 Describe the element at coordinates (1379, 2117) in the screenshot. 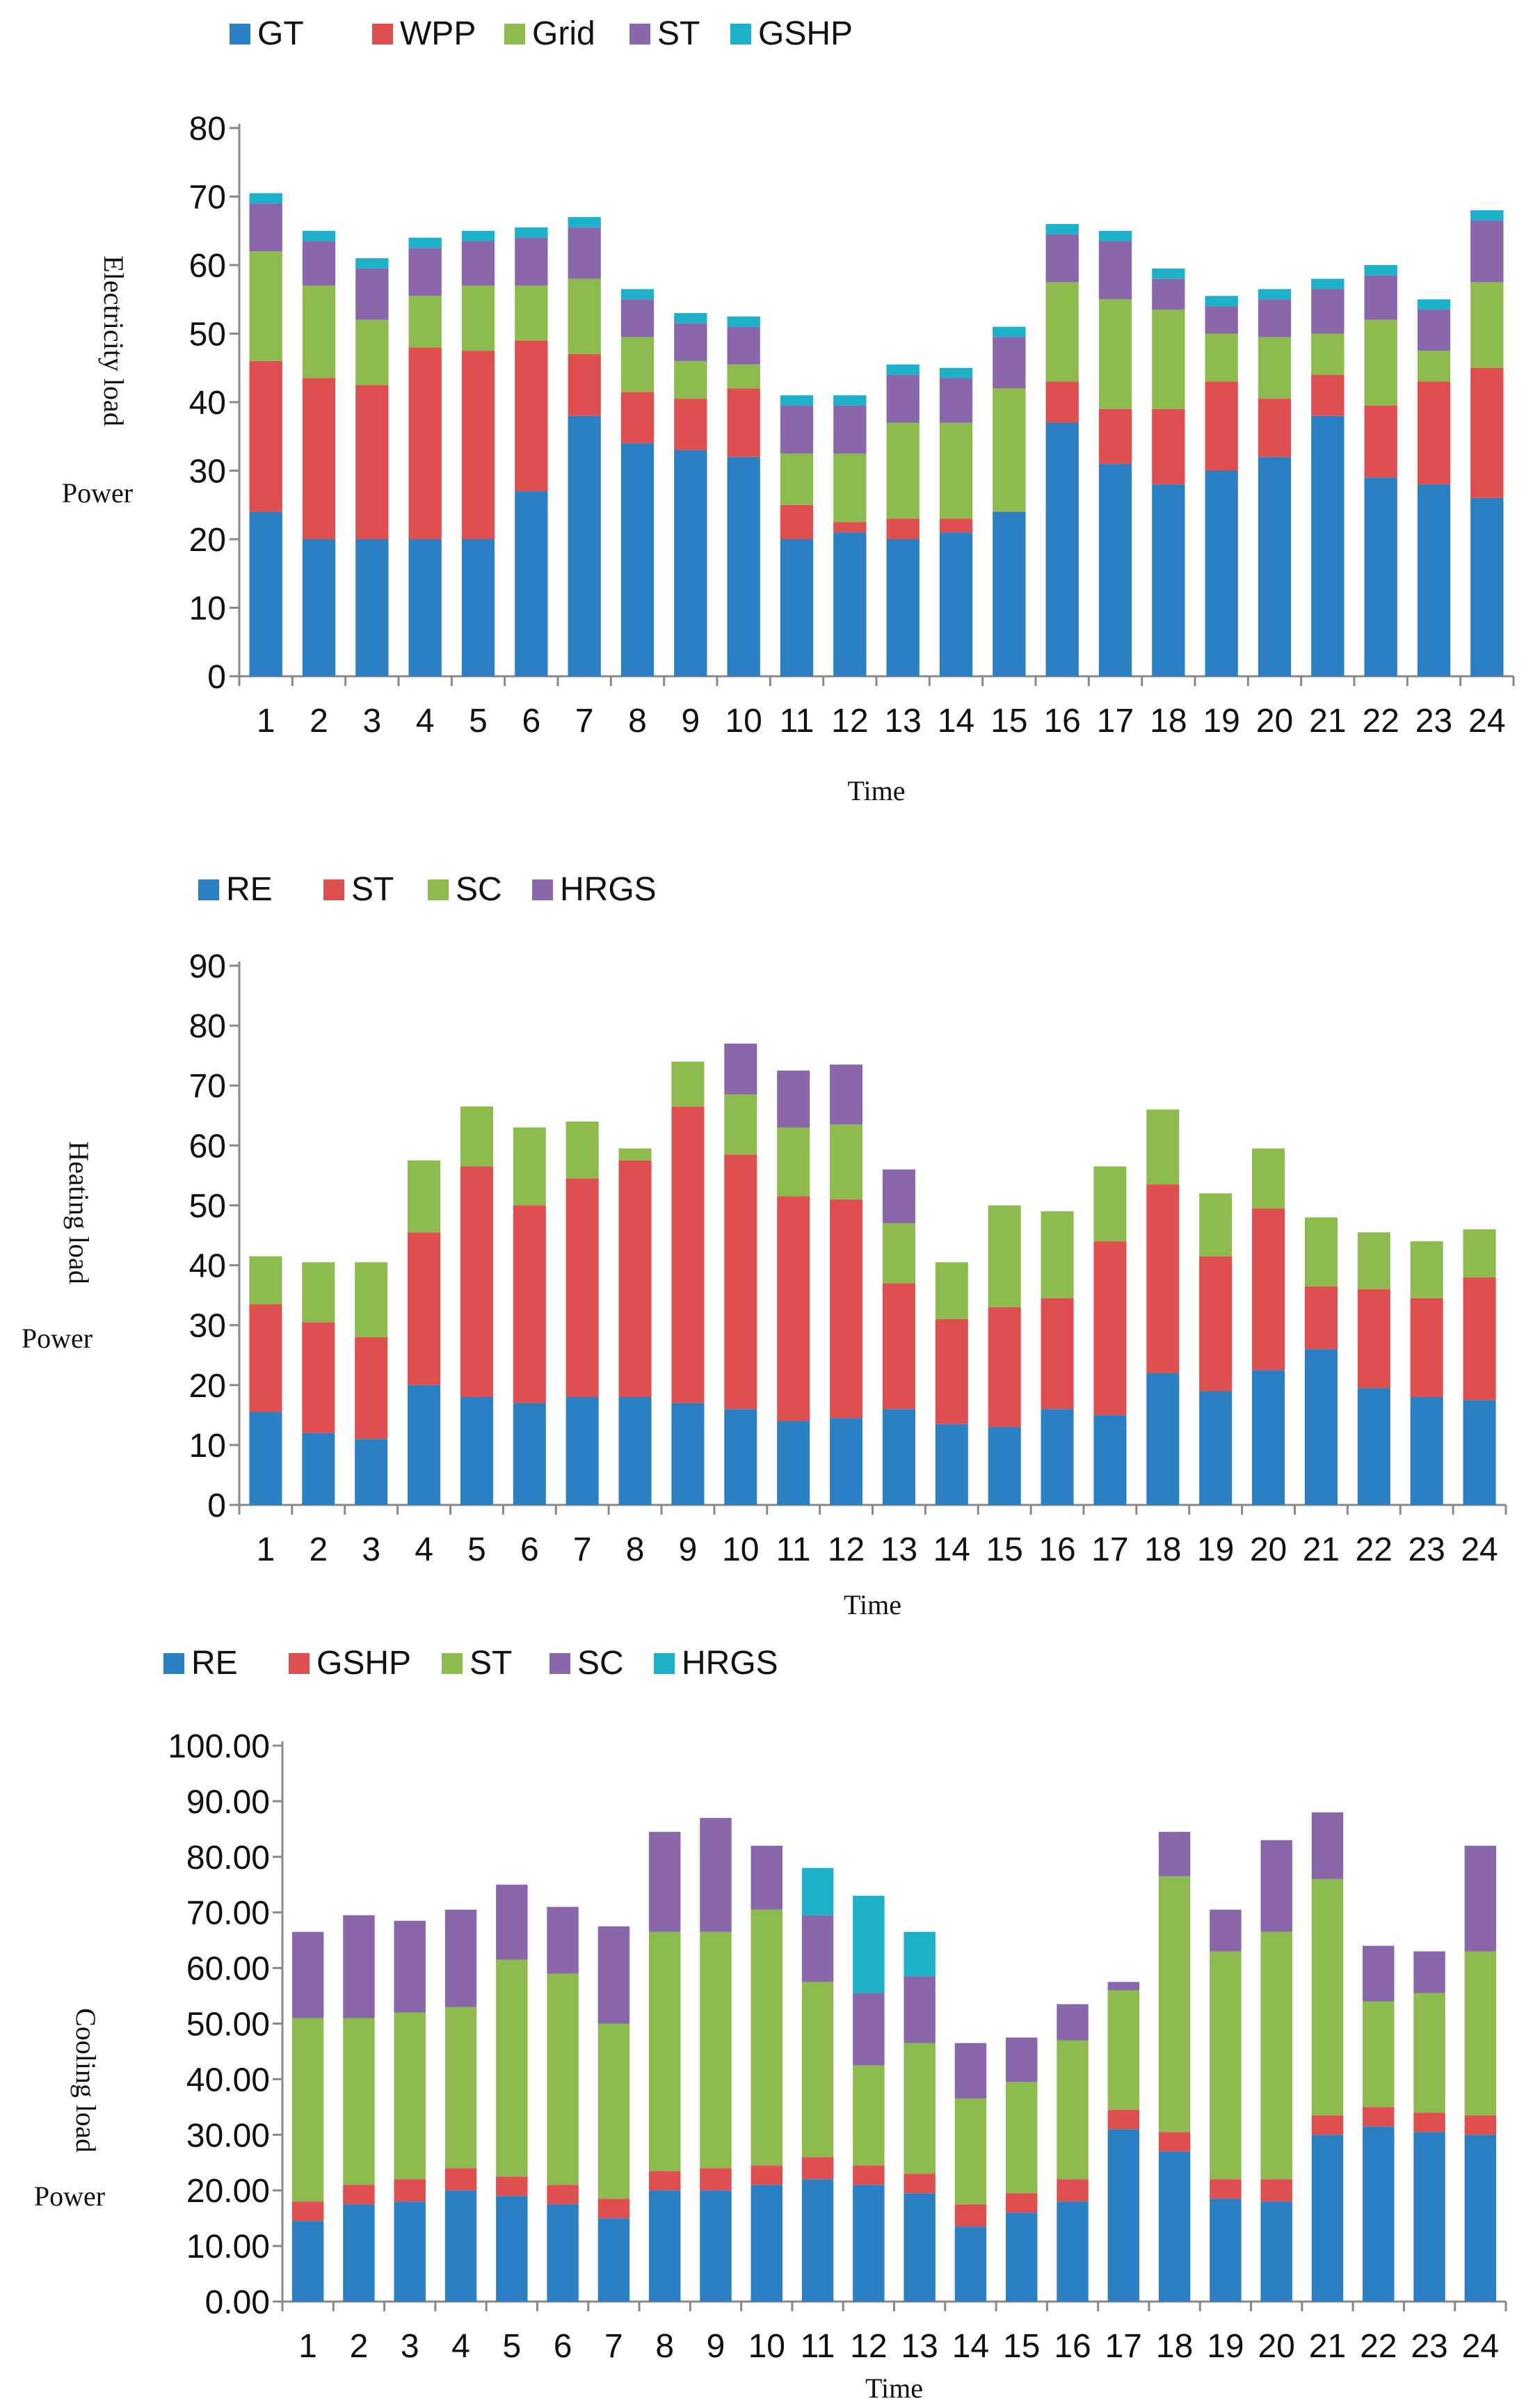

I see `bar-gshp-t22` at that location.